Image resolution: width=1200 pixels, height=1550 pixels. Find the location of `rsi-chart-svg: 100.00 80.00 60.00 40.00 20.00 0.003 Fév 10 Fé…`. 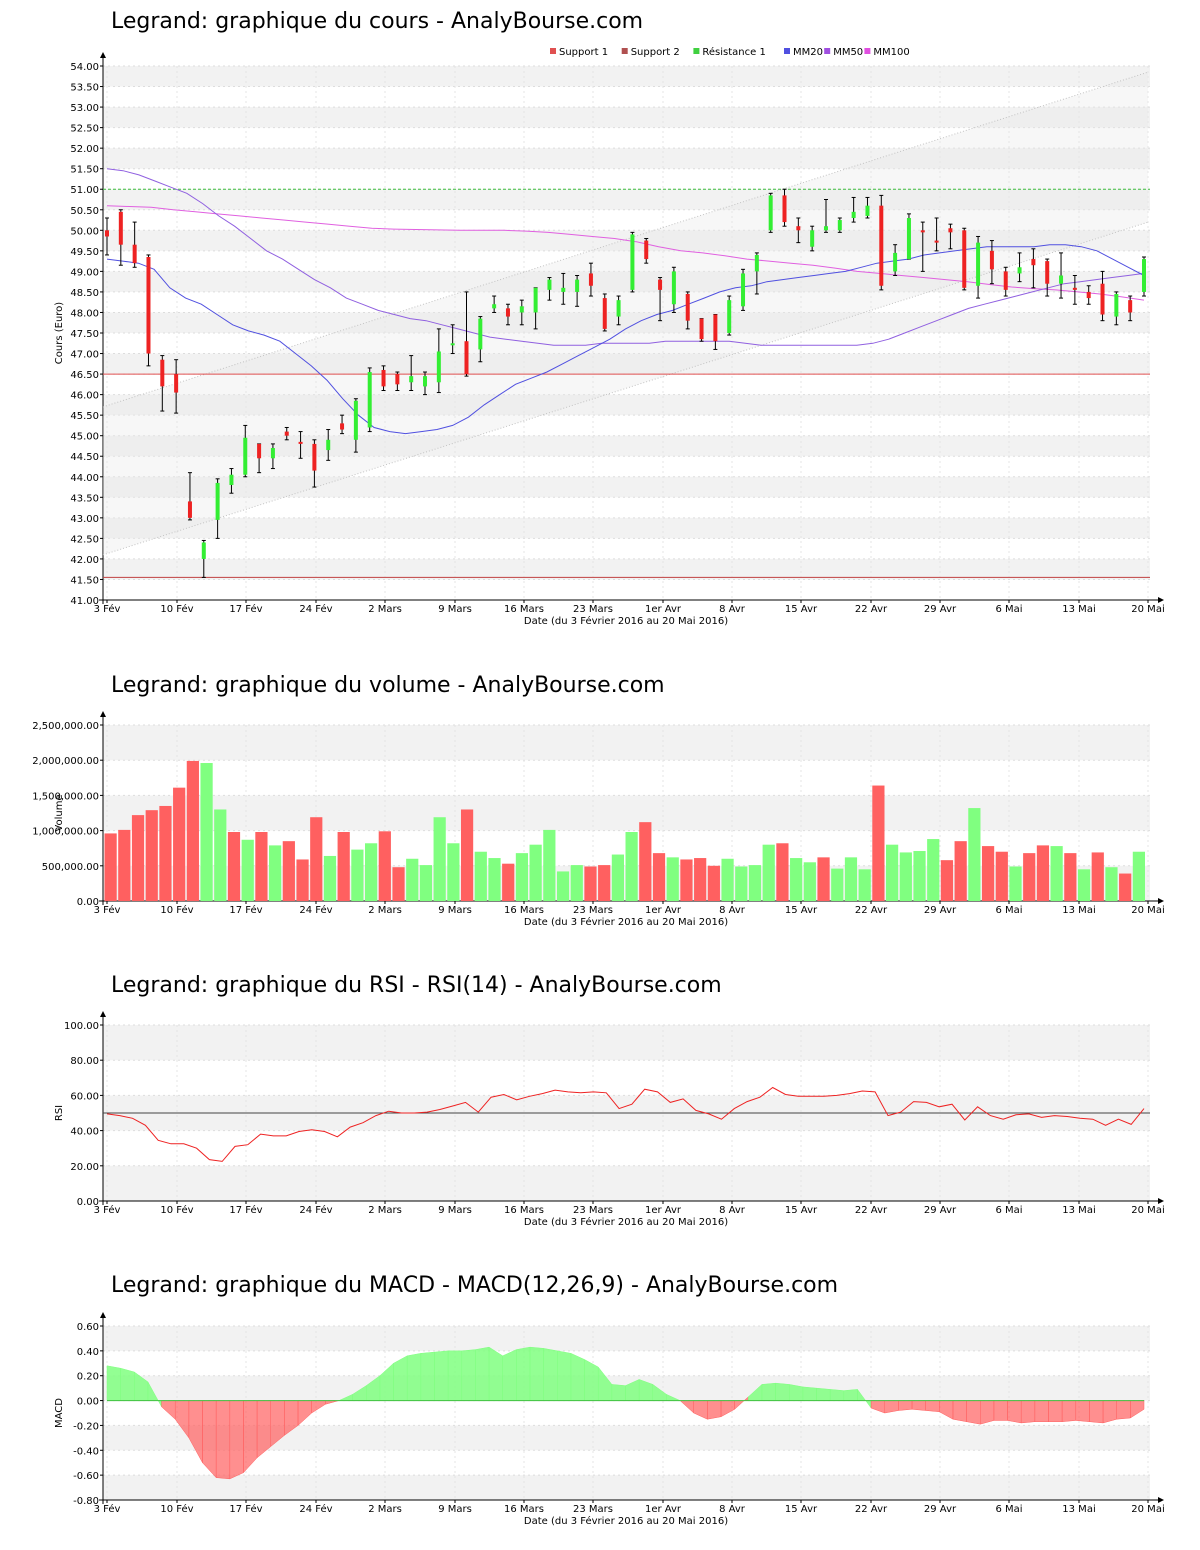

rsi-chart-svg: 100.00 80.00 60.00 40.00 20.00 0.003 Fév 10 Fé… is located at coordinates (609, 1119).